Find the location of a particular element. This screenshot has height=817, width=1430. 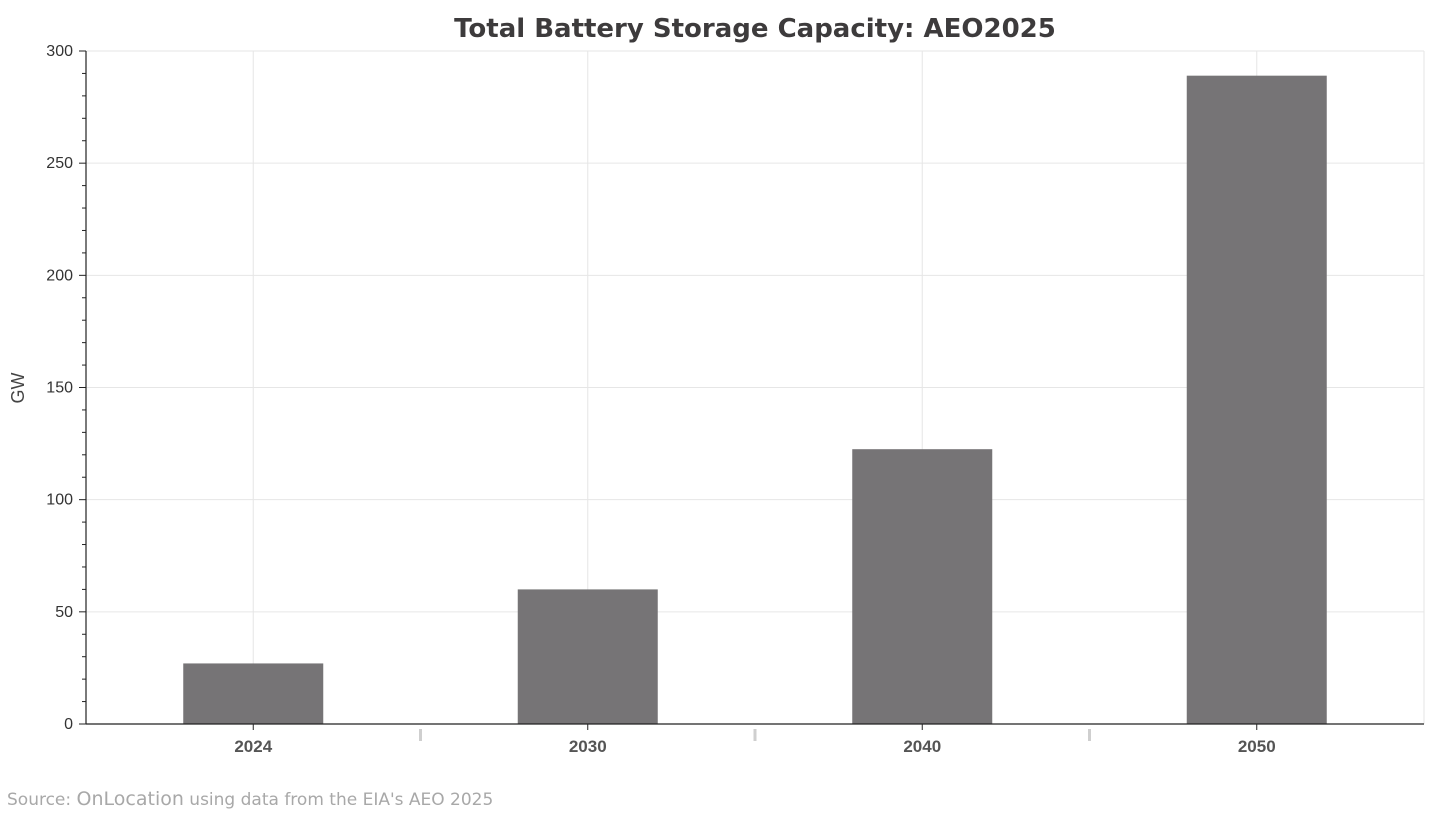

source-prefix: Source: is located at coordinates (42, 800).